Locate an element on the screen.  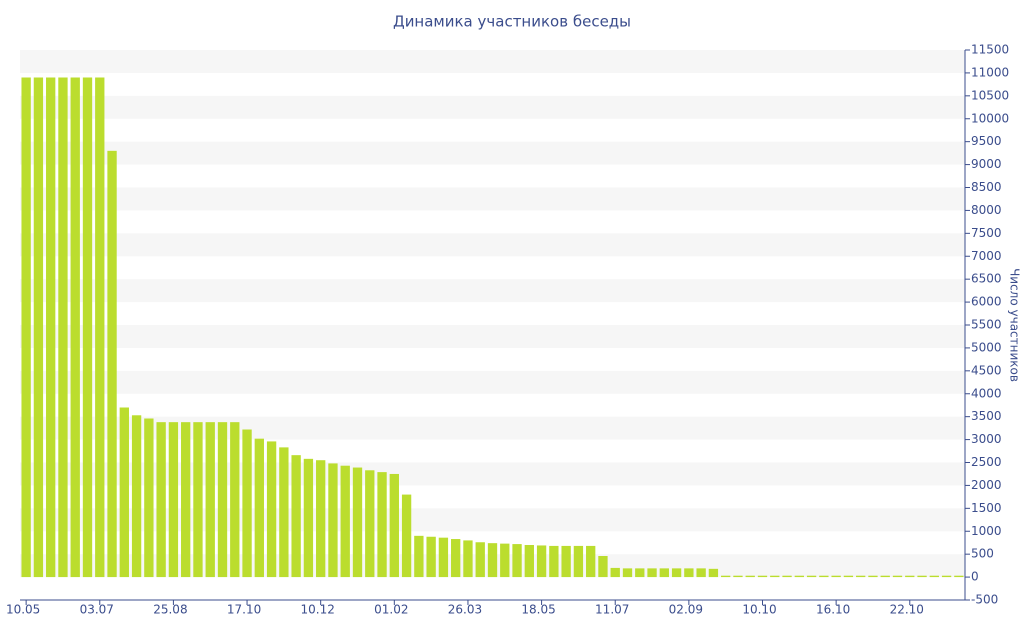
y-tick-label: 11500 is located at coordinates (990, 50).